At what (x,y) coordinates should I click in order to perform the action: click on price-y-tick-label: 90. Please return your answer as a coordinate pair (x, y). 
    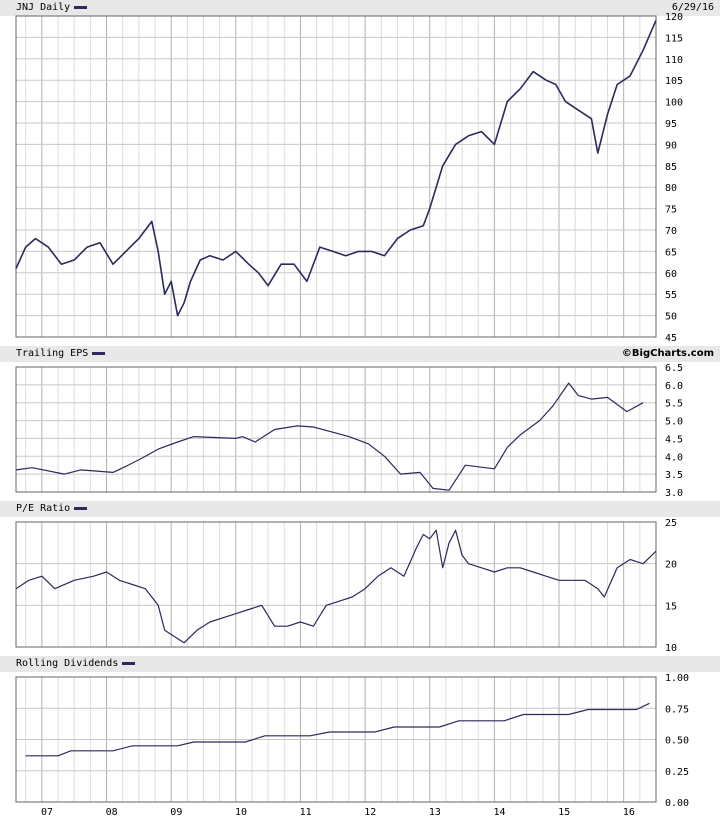
    Looking at the image, I should click on (671, 145).